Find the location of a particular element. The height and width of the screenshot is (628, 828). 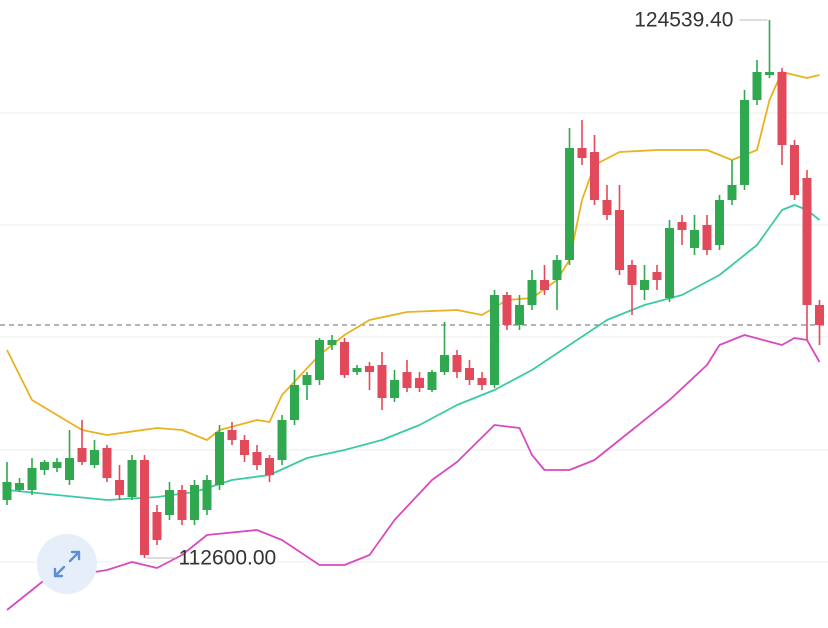

expand-button-bg is located at coordinates (67, 564).